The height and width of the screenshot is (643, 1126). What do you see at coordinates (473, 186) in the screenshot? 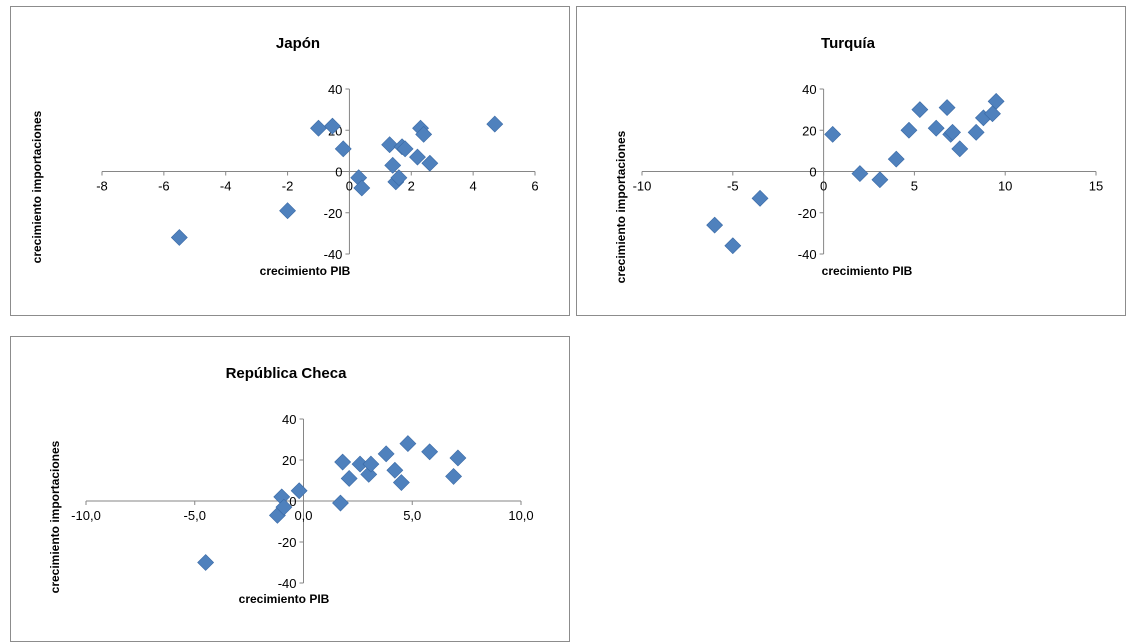
I see `x-tick-label: 4` at bounding box center [473, 186].